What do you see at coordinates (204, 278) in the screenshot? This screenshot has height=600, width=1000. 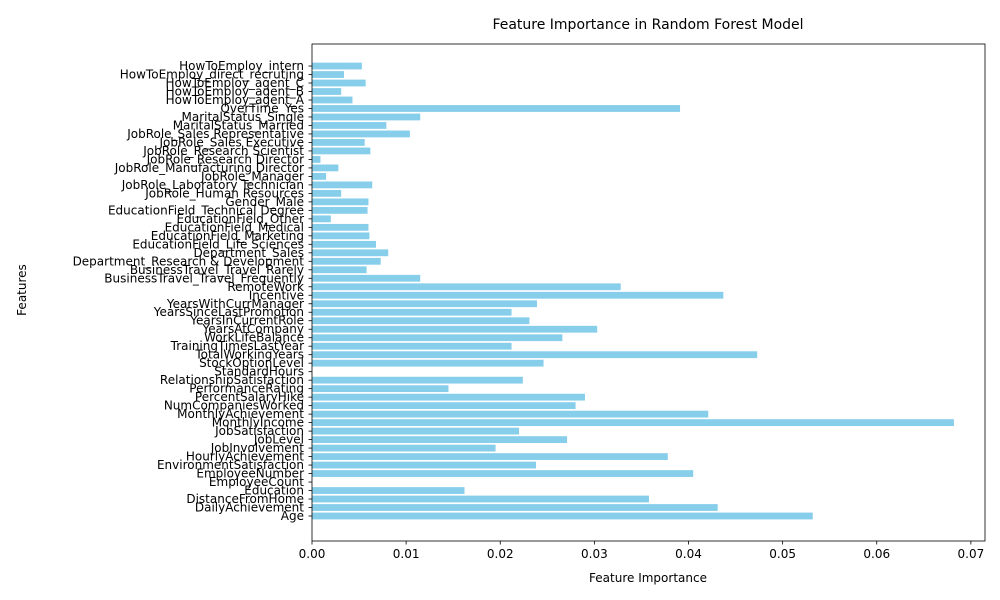 I see `y-tick-label: BusinessTravel_Travel_Frequently` at bounding box center [204, 278].